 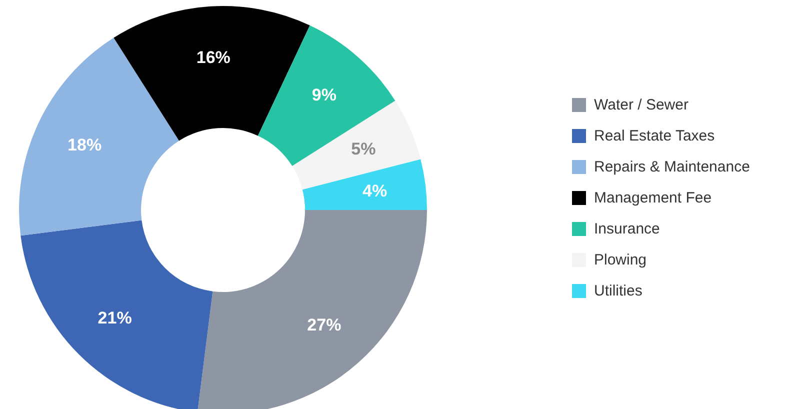 I want to click on data-label: 16%, so click(x=213, y=57).